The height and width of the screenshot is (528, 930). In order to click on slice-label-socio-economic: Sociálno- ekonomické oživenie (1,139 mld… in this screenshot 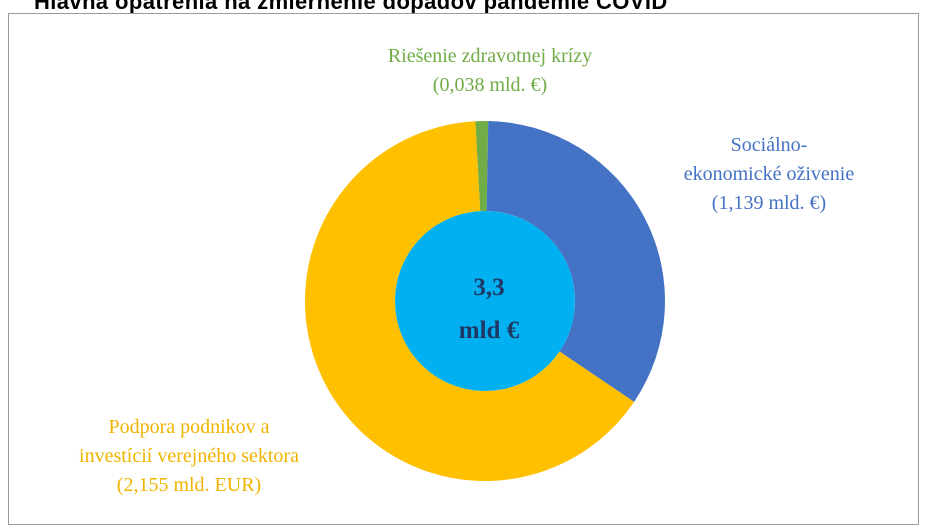, I will do `click(769, 174)`.